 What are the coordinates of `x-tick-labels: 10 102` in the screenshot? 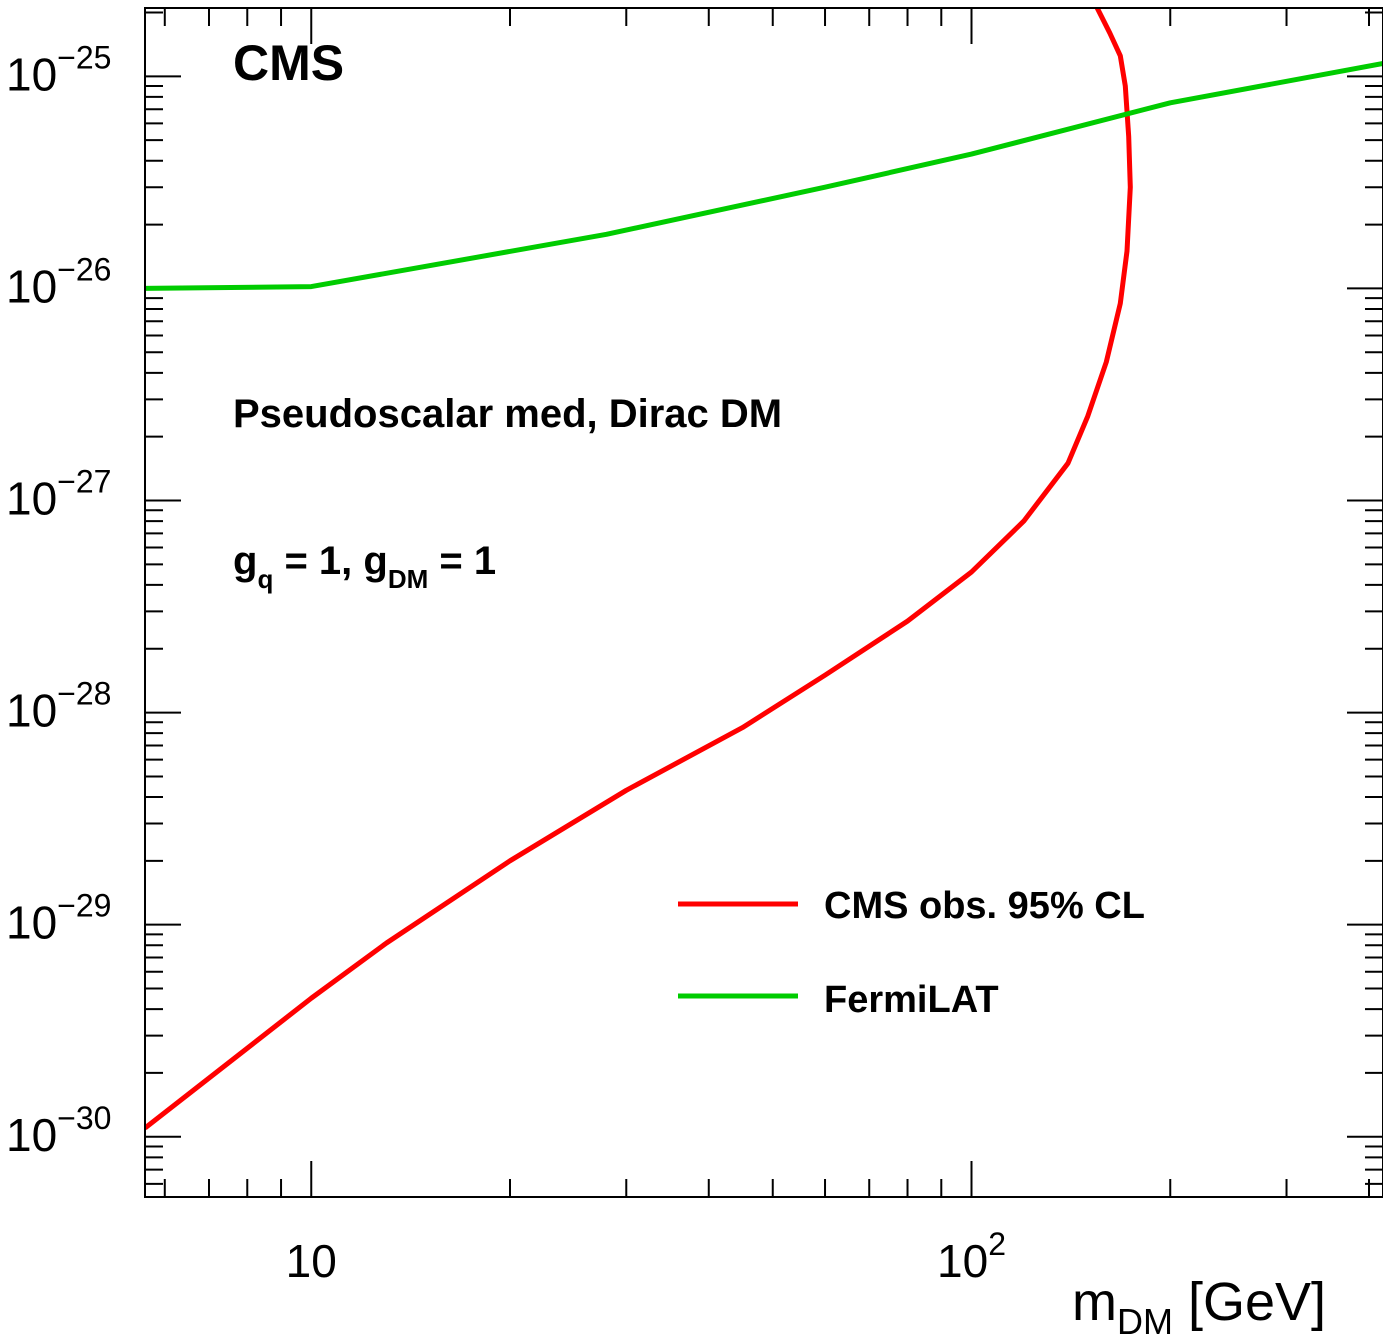 It's located at (646, 1256).